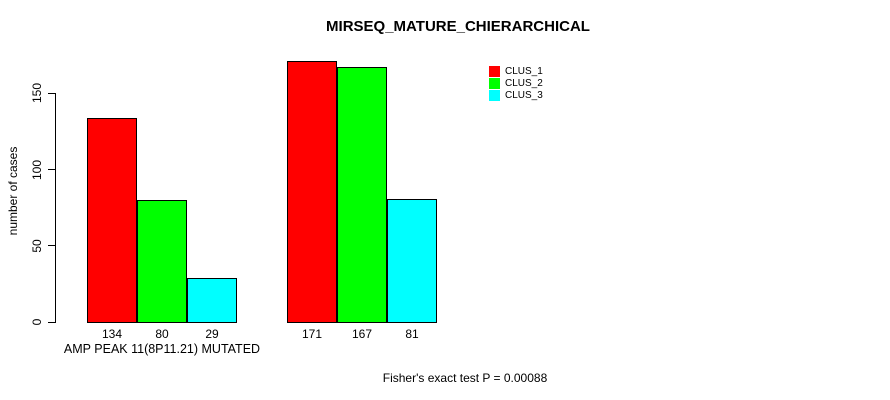 This screenshot has width=890, height=400. What do you see at coordinates (112, 334) in the screenshot?
I see `bar-value-label: 134` at bounding box center [112, 334].